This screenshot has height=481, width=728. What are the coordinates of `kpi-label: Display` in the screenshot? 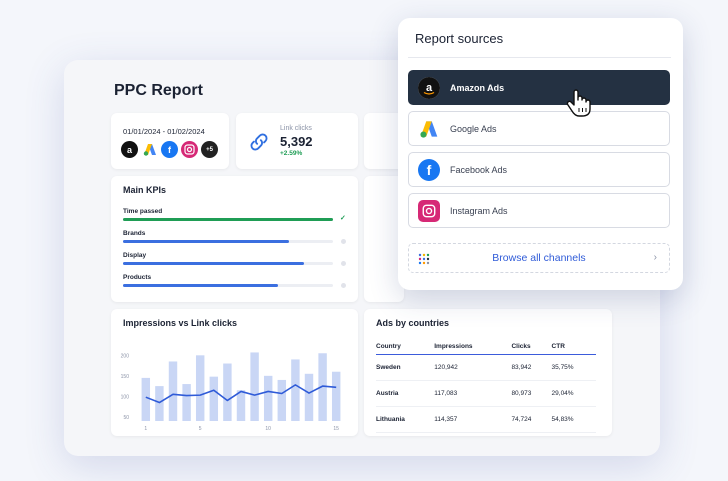 It's located at (135, 255).